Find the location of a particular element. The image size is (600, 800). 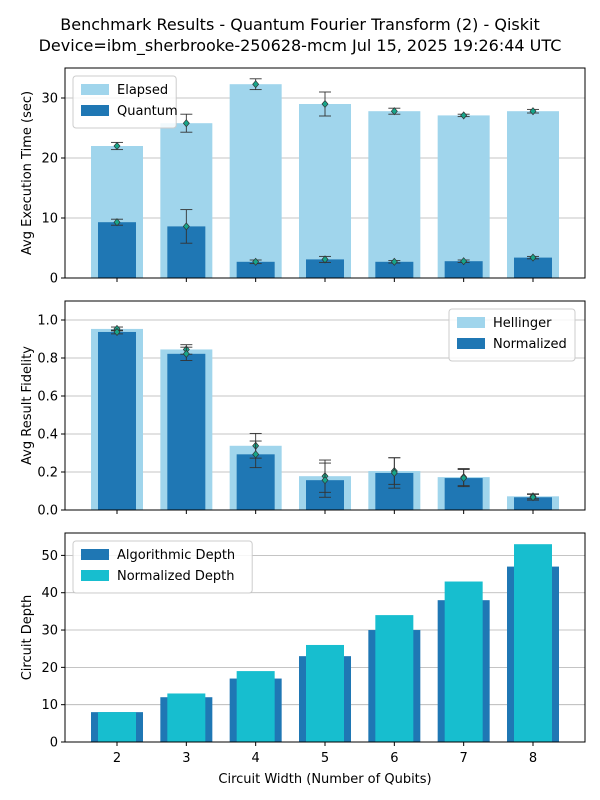

legend: Elapsed Quantum is located at coordinates (125, 102).